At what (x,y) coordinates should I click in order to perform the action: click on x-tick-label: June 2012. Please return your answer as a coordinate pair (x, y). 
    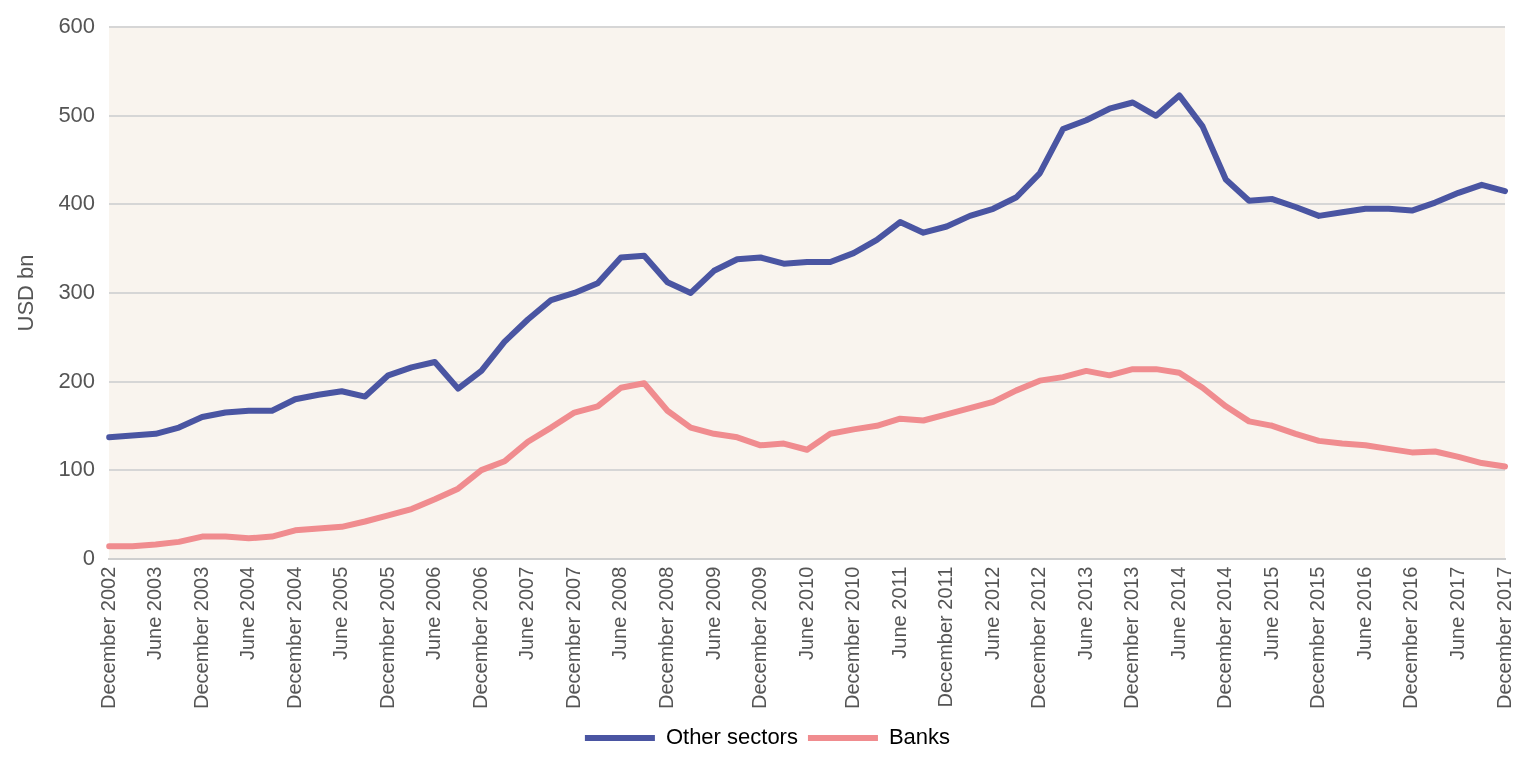
    Looking at the image, I should click on (991, 613).